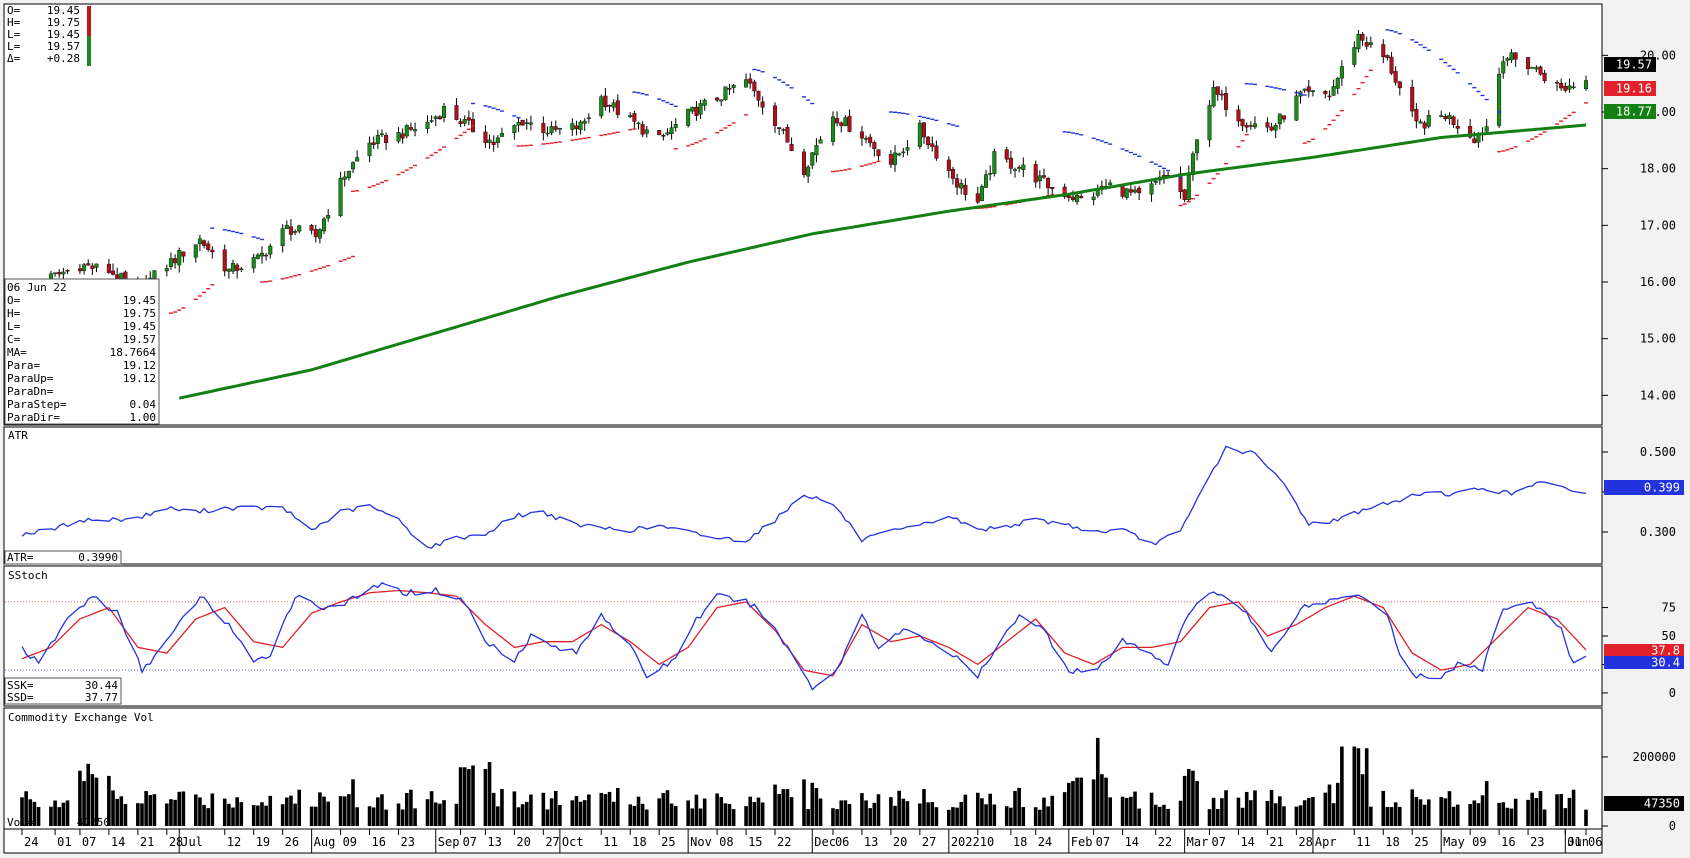  What do you see at coordinates (1198, 842) in the screenshot?
I see `x-tick-label-40: Mar` at bounding box center [1198, 842].